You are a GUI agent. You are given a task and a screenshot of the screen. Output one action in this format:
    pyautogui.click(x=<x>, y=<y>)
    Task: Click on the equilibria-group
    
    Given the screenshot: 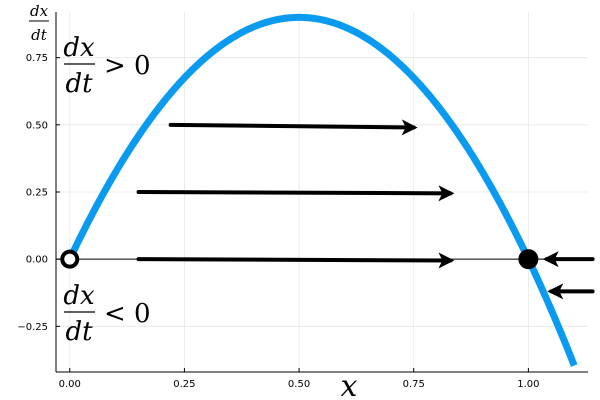 What is the action you would take?
    pyautogui.click(x=299, y=259)
    